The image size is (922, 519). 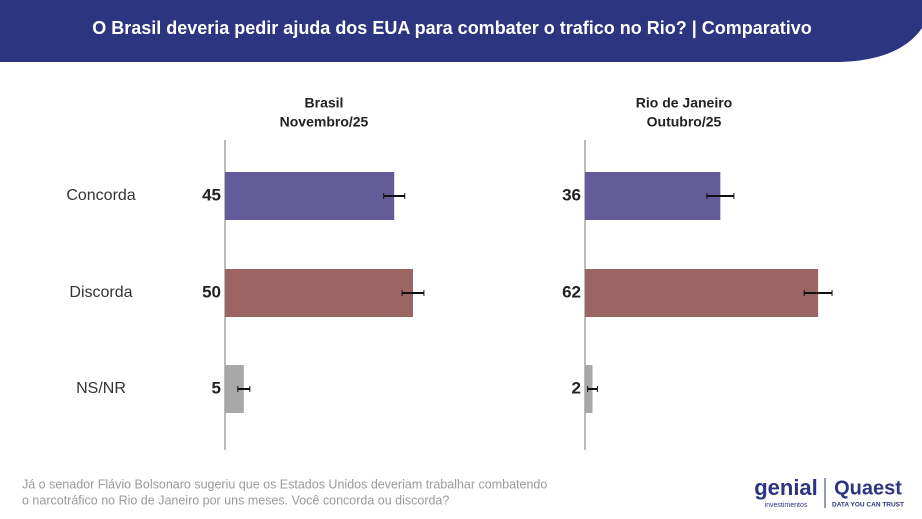 I want to click on value-label: 5, so click(x=216, y=387).